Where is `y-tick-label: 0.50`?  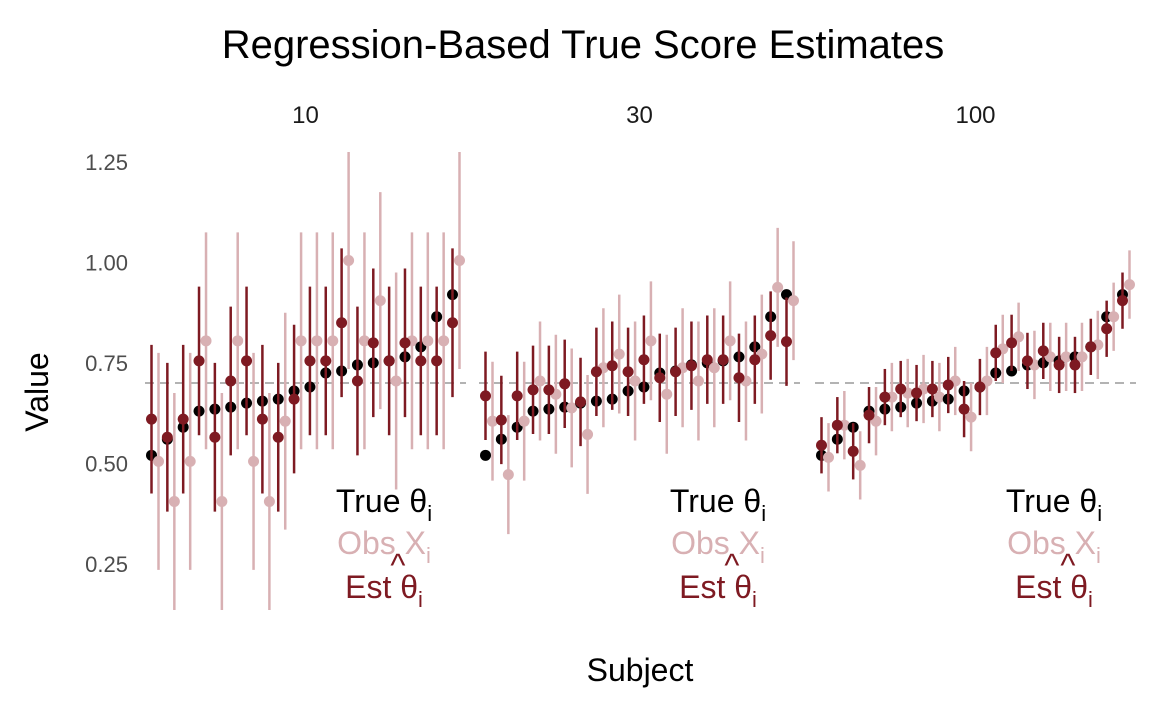
y-tick-label: 0.50 is located at coordinates (106, 463).